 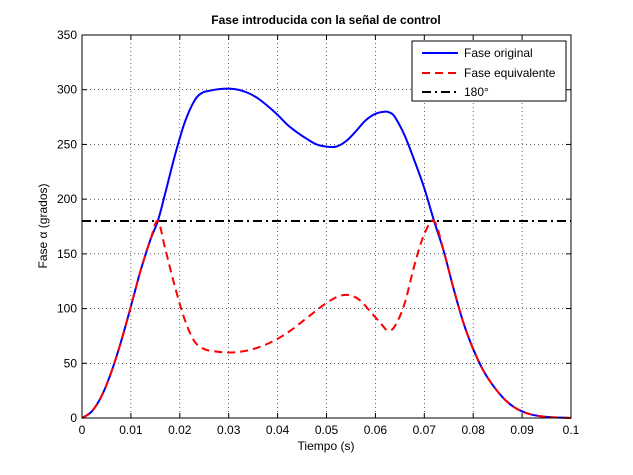 I want to click on y-tick-label: 200, so click(x=67, y=199).